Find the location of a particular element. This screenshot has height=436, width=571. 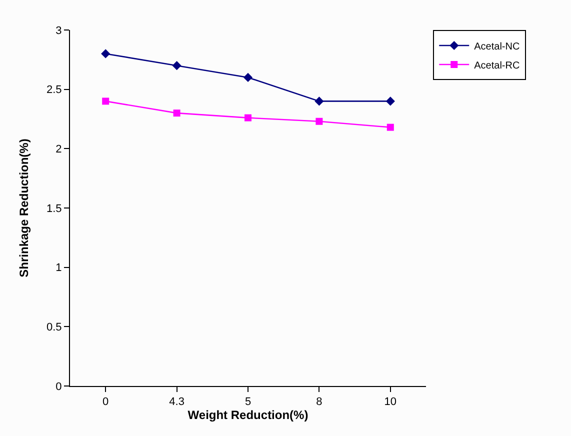

x-tick-label: 10 is located at coordinates (390, 402).